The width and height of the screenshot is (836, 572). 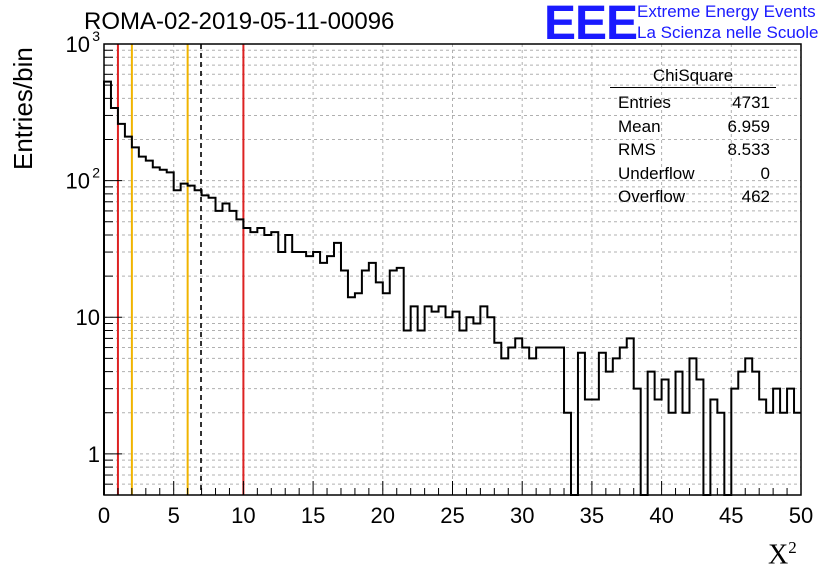 What do you see at coordinates (313, 515) in the screenshot?
I see `x-tick-label: 15` at bounding box center [313, 515].